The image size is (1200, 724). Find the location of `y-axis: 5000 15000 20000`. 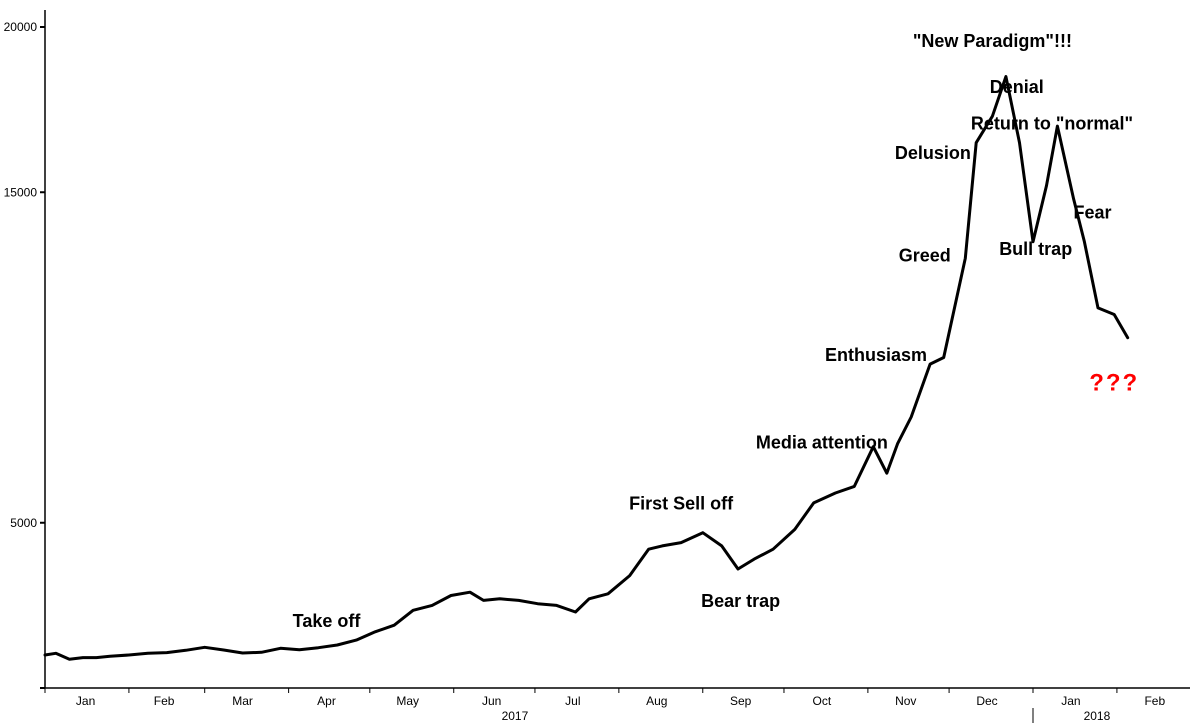

y-axis: 5000 15000 20000 is located at coordinates (25, 349).